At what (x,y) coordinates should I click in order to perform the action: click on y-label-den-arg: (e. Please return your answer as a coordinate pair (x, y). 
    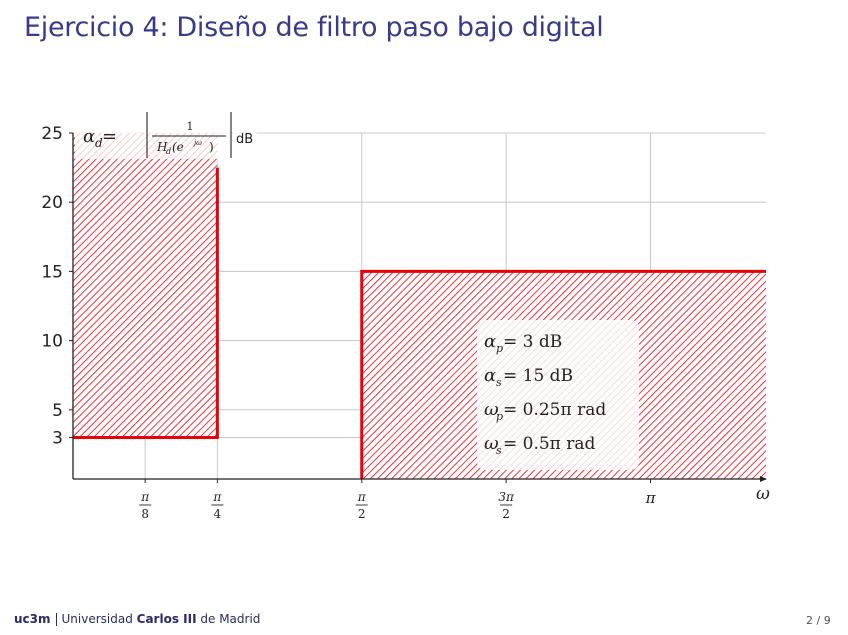
    Looking at the image, I should click on (178, 147).